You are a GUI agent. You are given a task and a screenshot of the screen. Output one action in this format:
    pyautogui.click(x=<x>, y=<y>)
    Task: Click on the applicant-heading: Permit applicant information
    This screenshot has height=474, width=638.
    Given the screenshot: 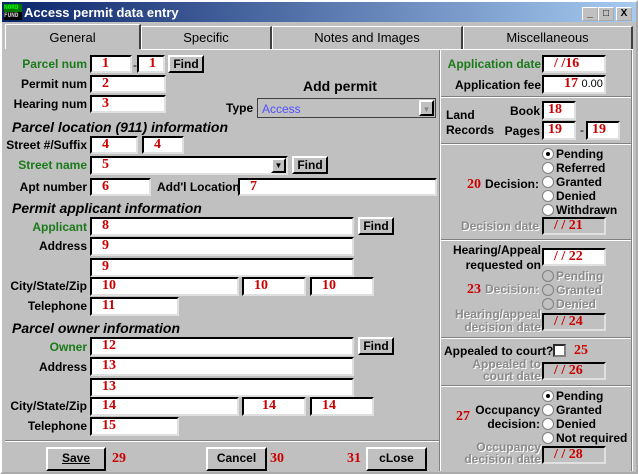 What is the action you would take?
    pyautogui.click(x=107, y=208)
    